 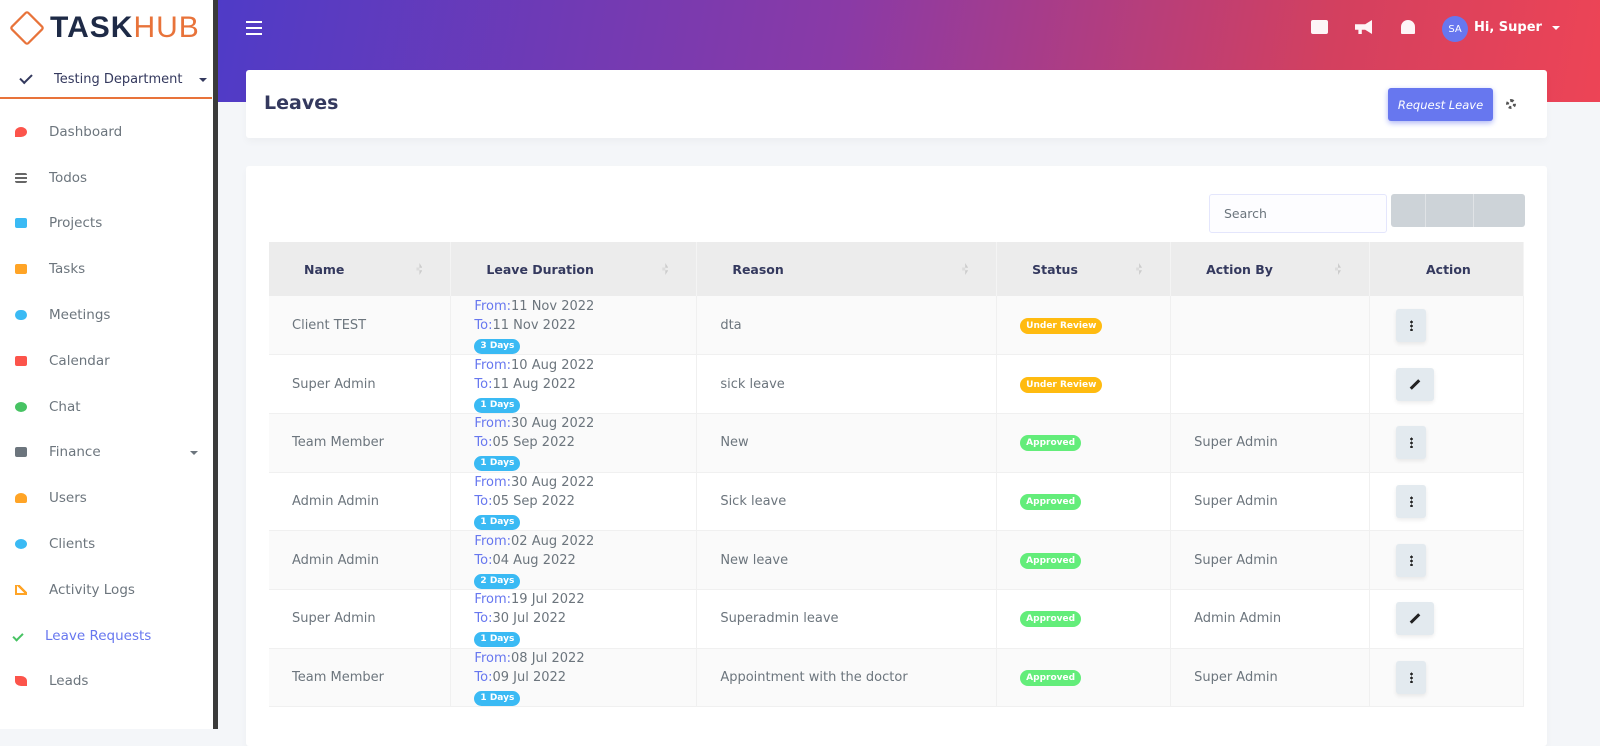 What do you see at coordinates (574, 269) in the screenshot?
I see `column-header: Leave Duration` at bounding box center [574, 269].